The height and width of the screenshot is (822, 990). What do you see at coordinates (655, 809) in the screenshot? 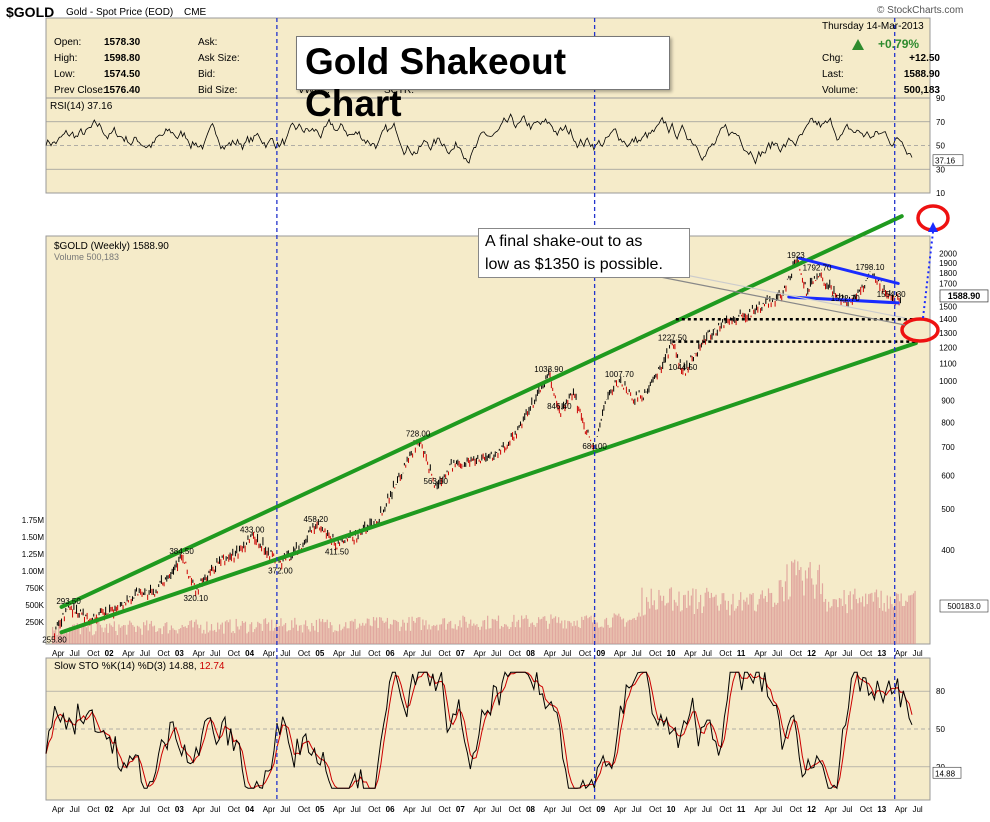
I see `x-tick-bottom-34: Oct` at bounding box center [655, 809].